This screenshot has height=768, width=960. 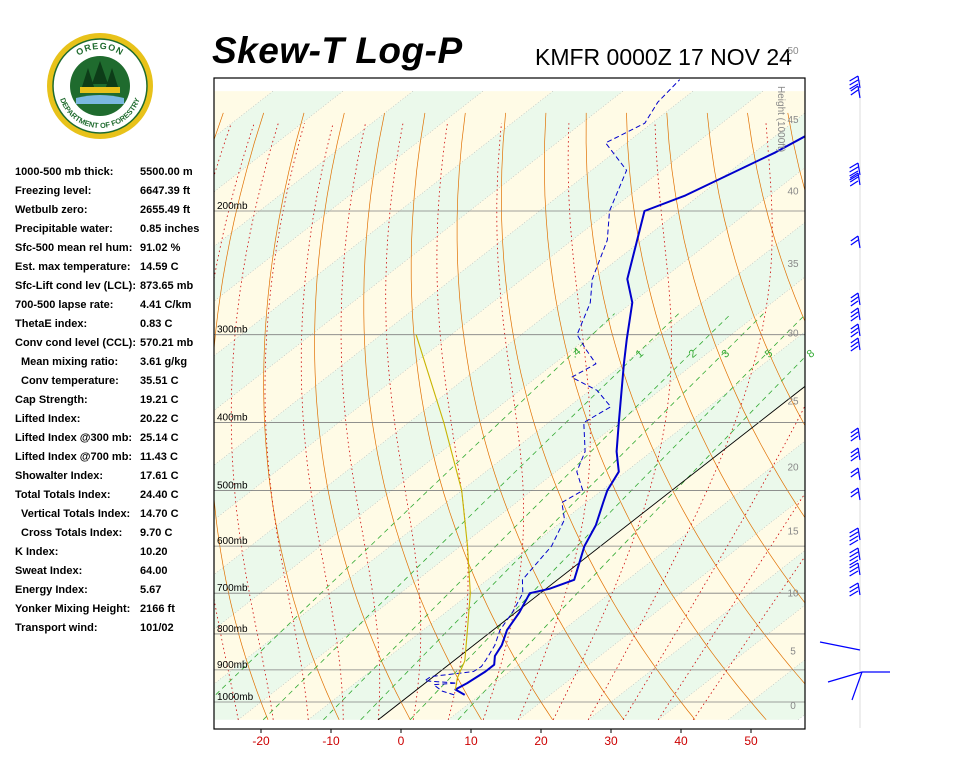 I want to click on index-value: 64.00, so click(x=154, y=571).